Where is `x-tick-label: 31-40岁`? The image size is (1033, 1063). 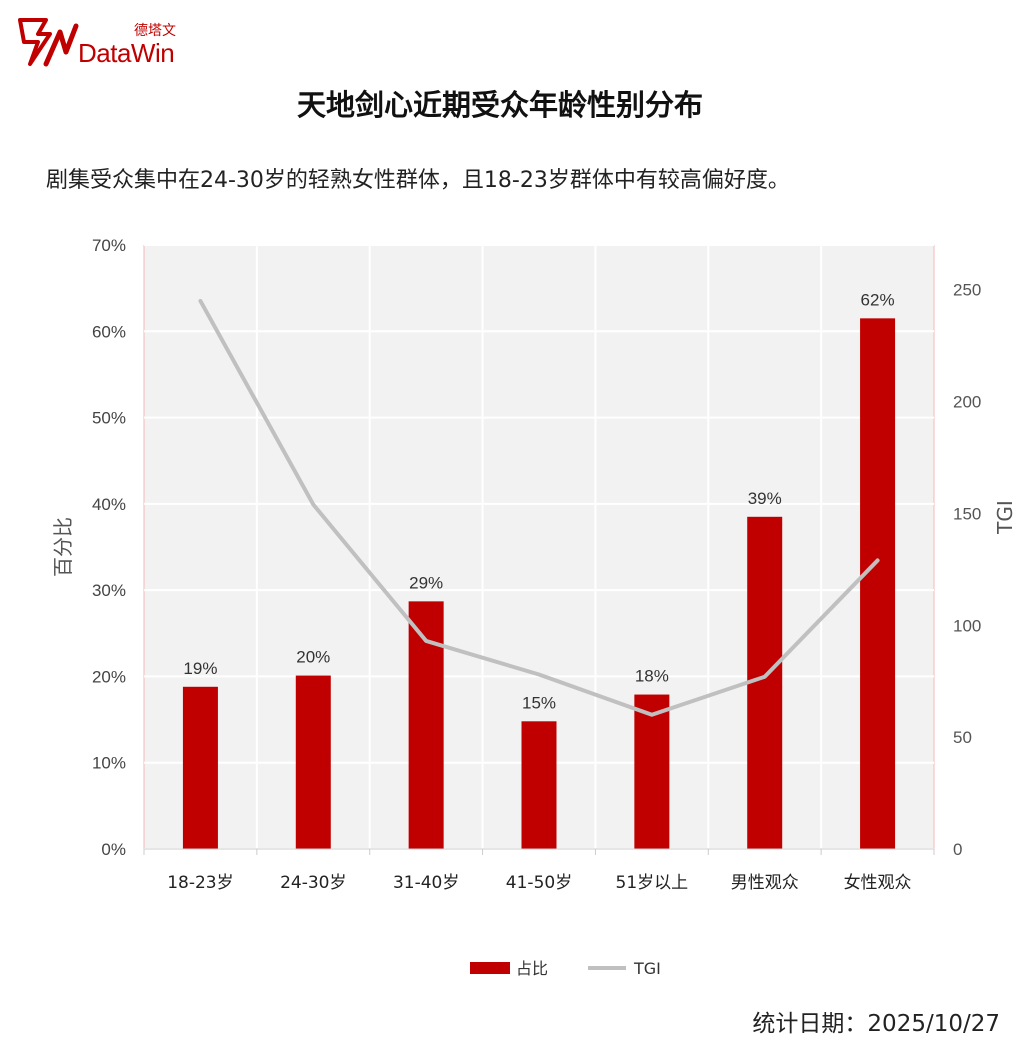
x-tick-label: 31-40岁 is located at coordinates (426, 883).